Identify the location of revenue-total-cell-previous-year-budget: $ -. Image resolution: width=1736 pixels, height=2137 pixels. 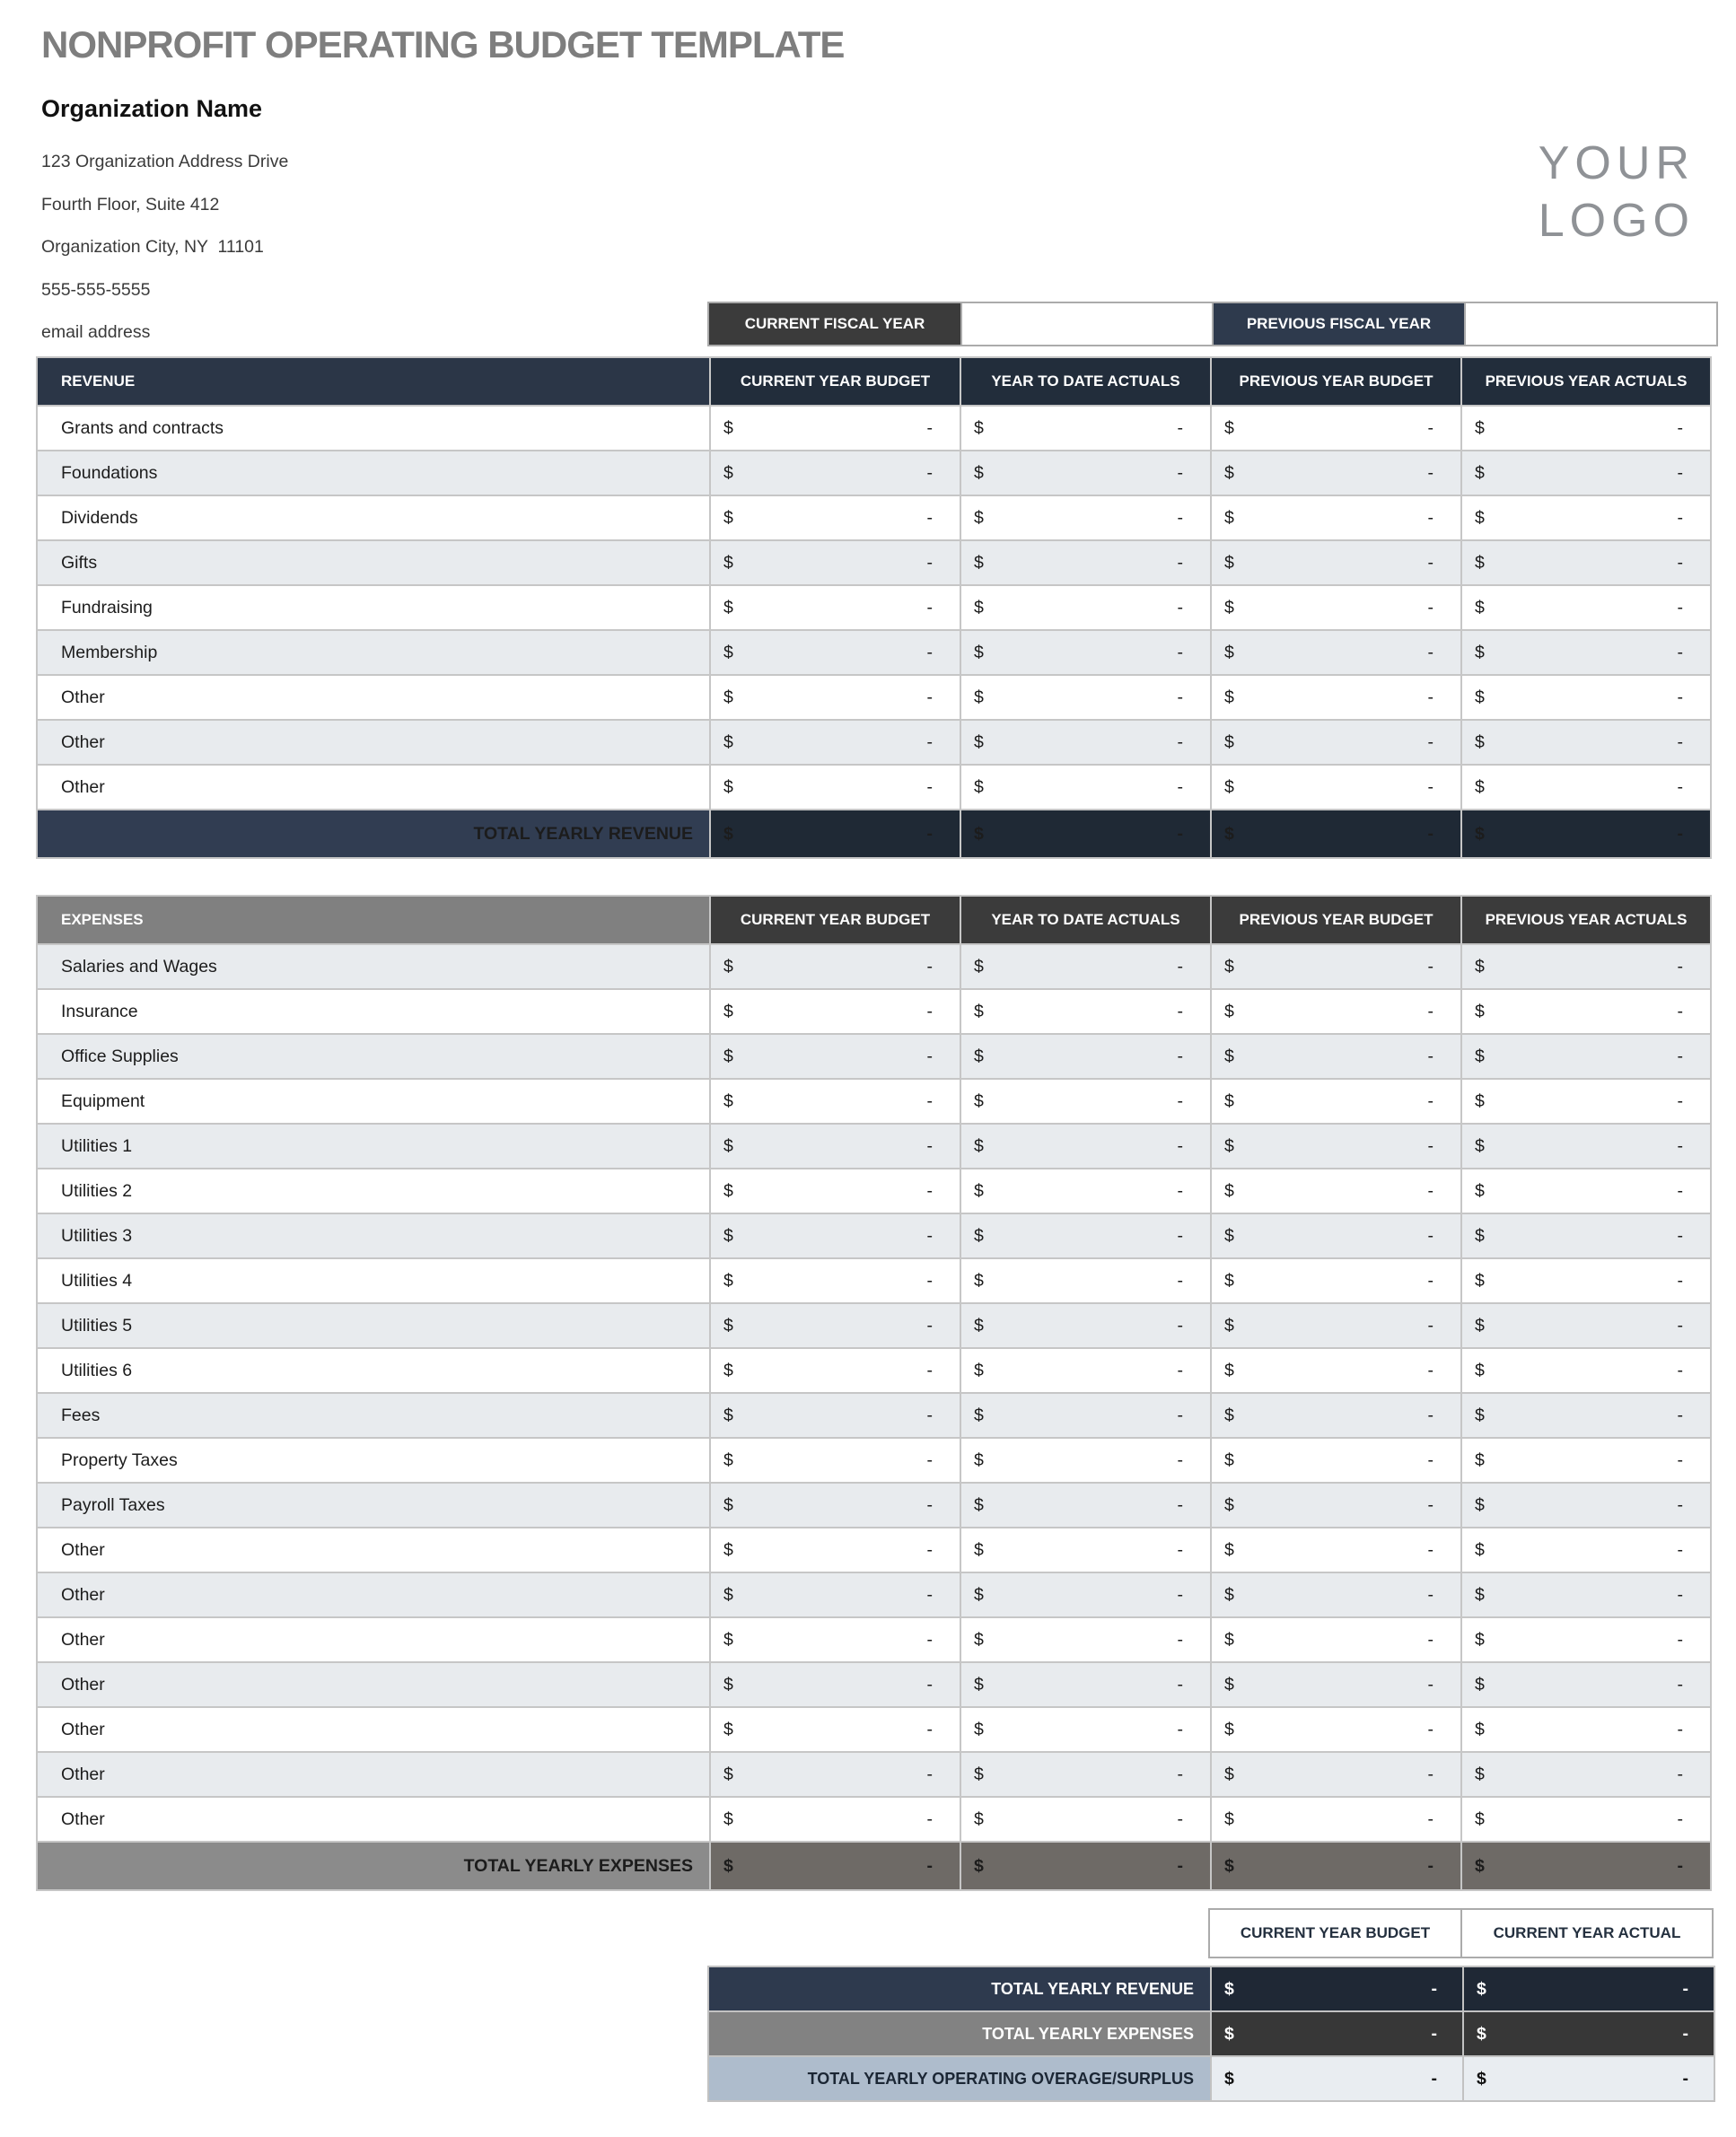
(1336, 834).